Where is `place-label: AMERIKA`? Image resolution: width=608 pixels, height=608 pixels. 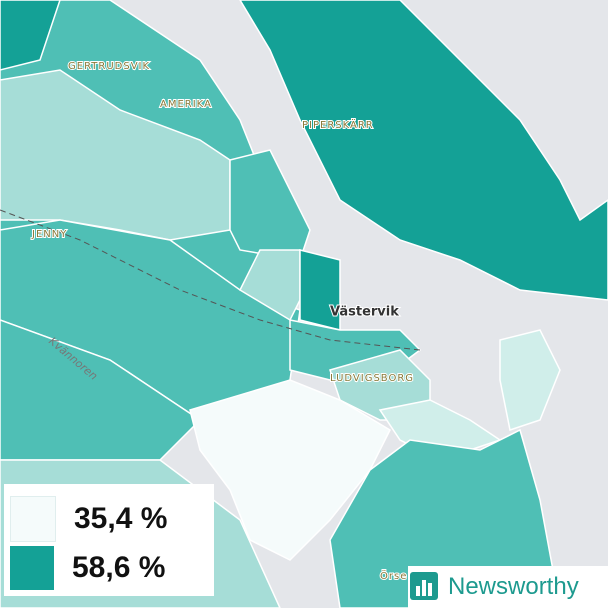 place-label: AMERIKA is located at coordinates (186, 104).